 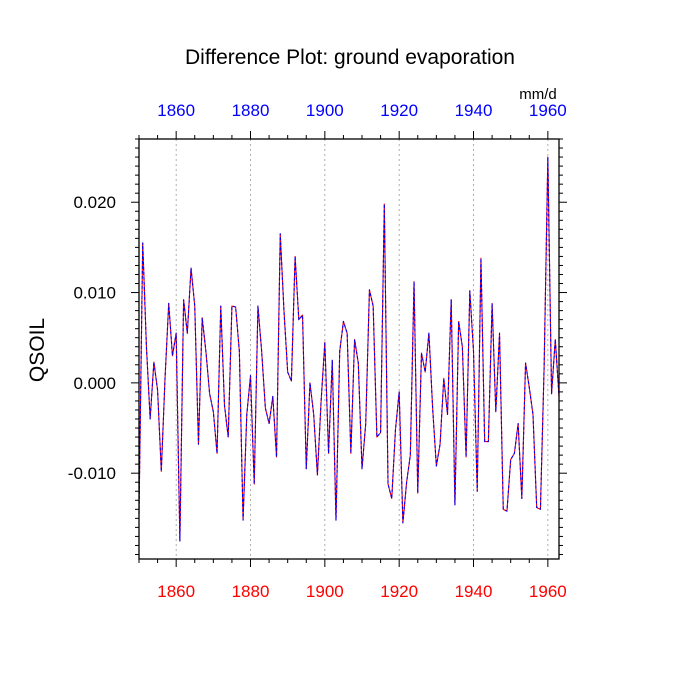 What do you see at coordinates (474, 110) in the screenshot?
I see `x-tick-label-top: 1940` at bounding box center [474, 110].